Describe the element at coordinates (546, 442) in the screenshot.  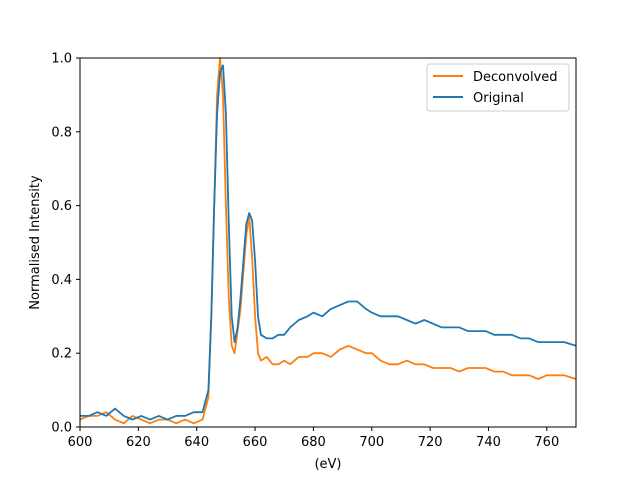
I see `x-tick-label: 760` at that location.